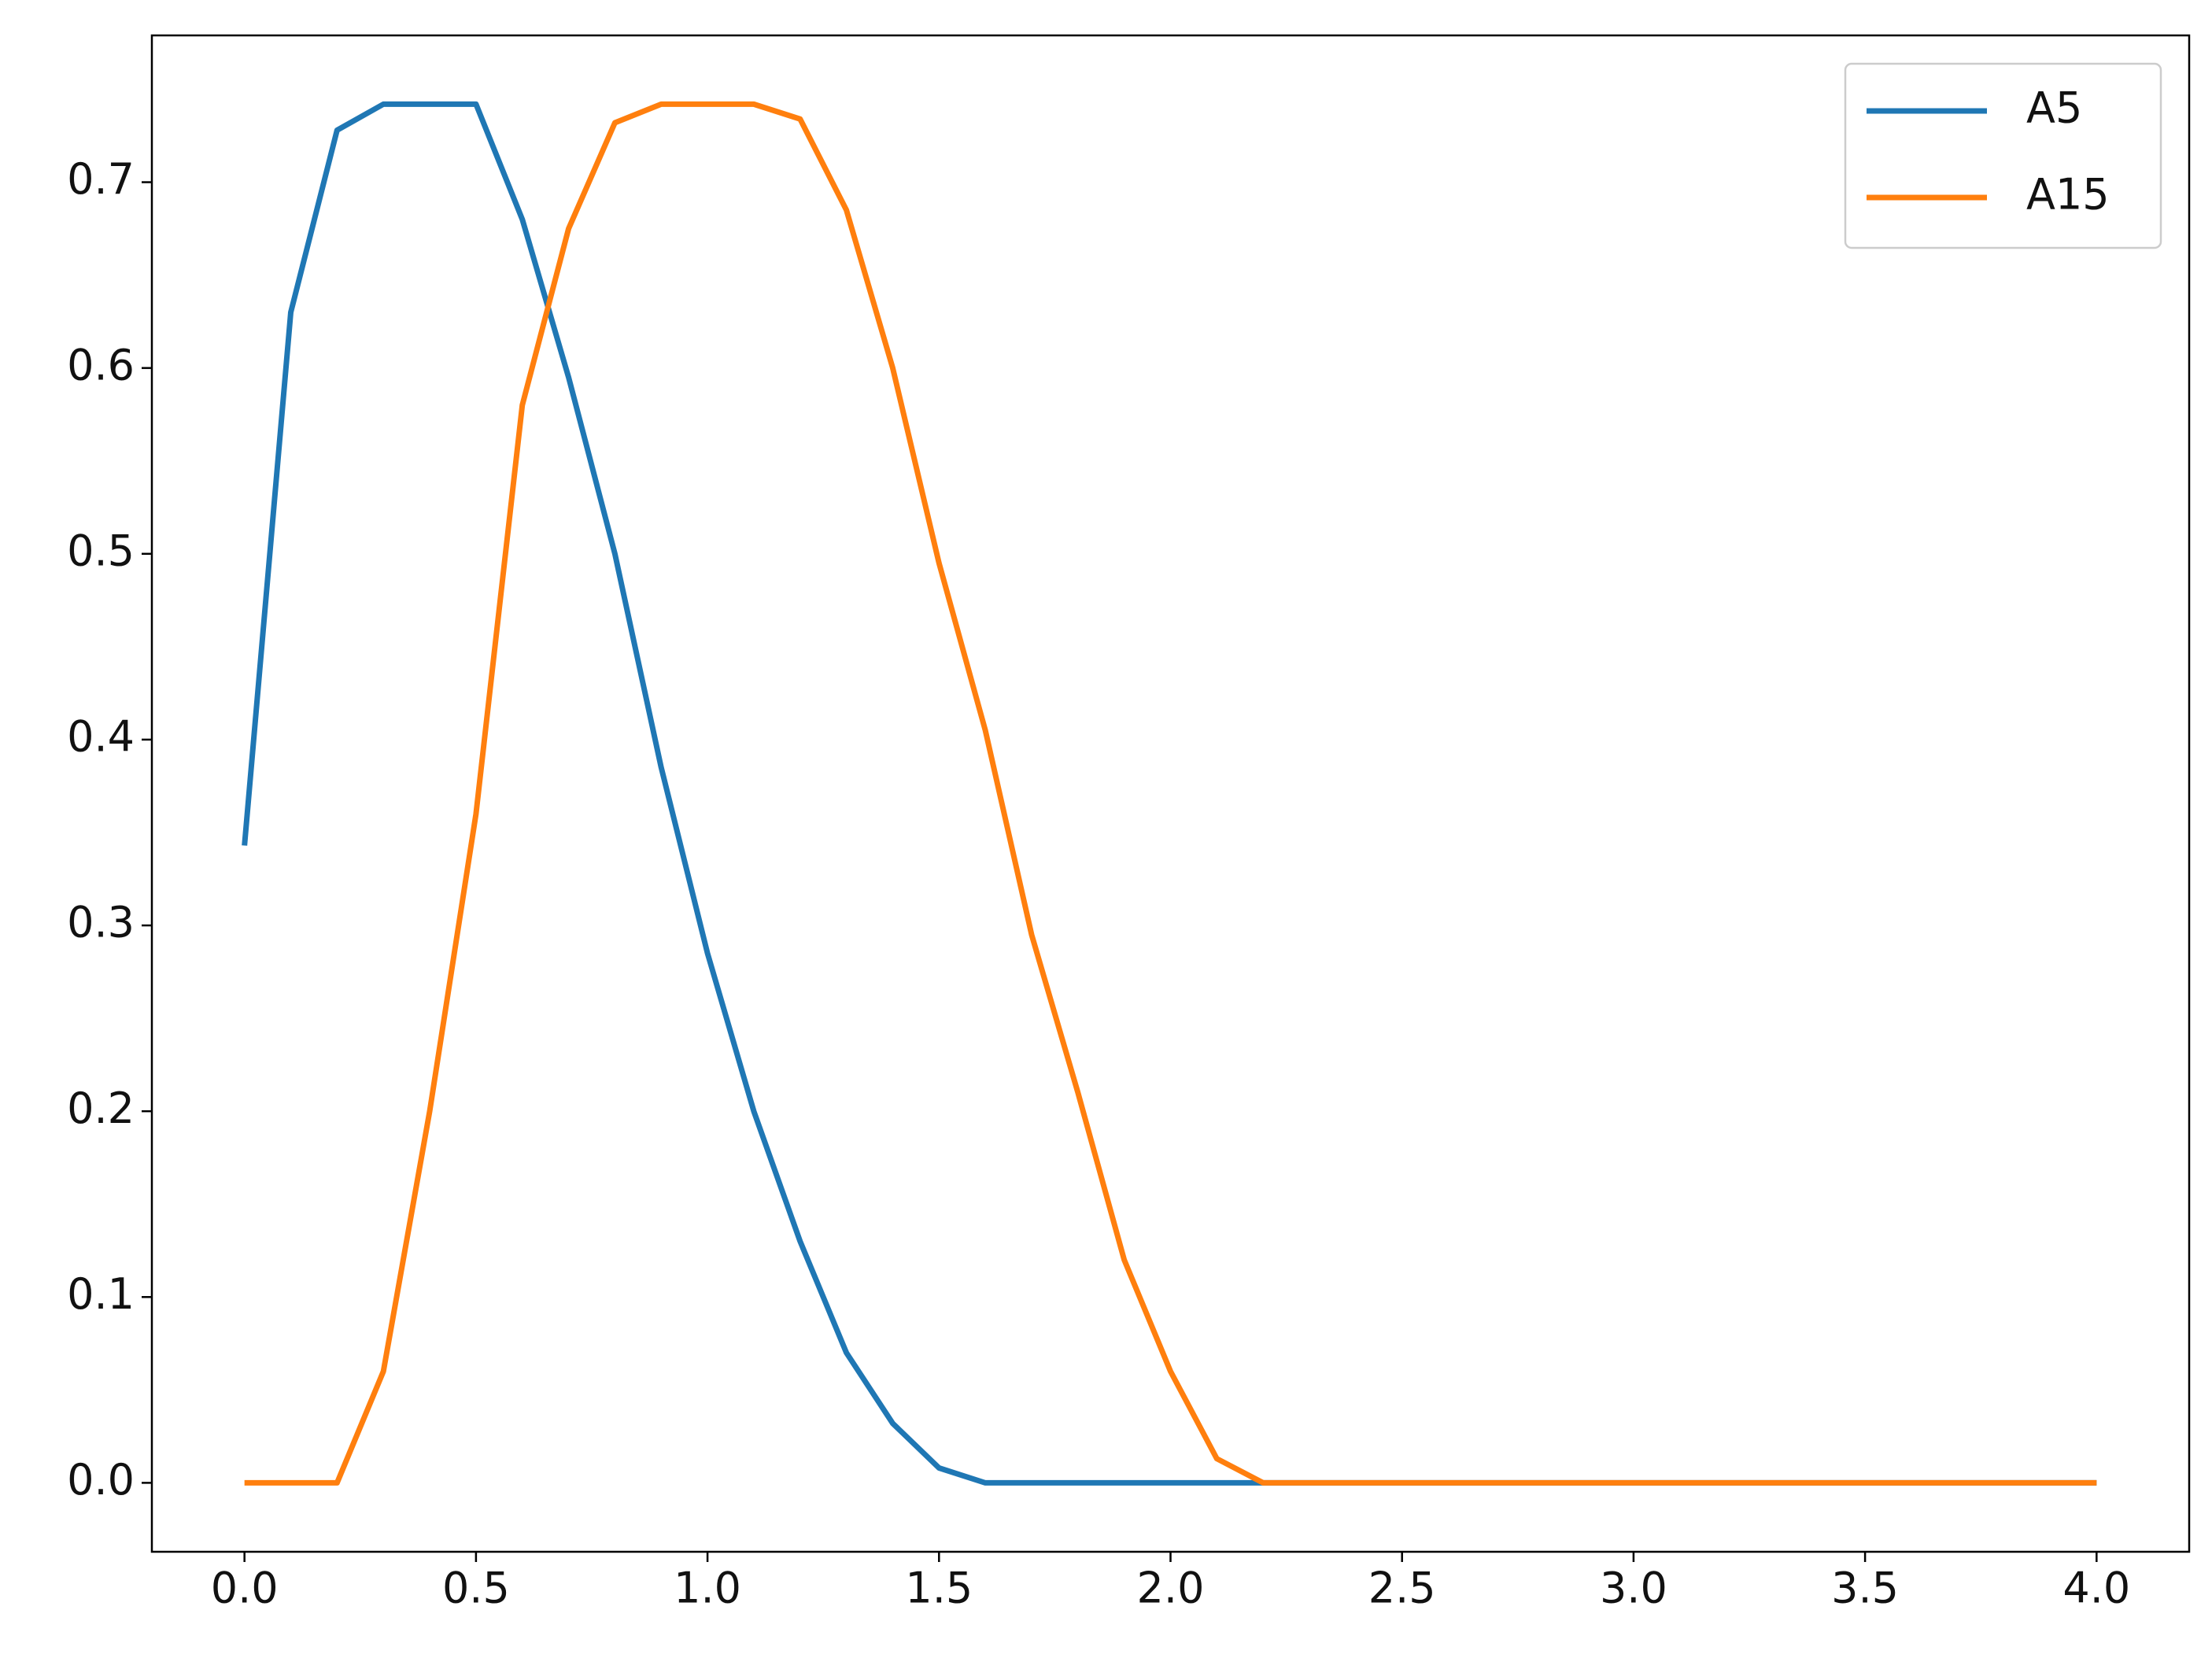 The width and height of the screenshot is (2212, 1658). I want to click on x-tick-label: 0.0, so click(245, 1588).